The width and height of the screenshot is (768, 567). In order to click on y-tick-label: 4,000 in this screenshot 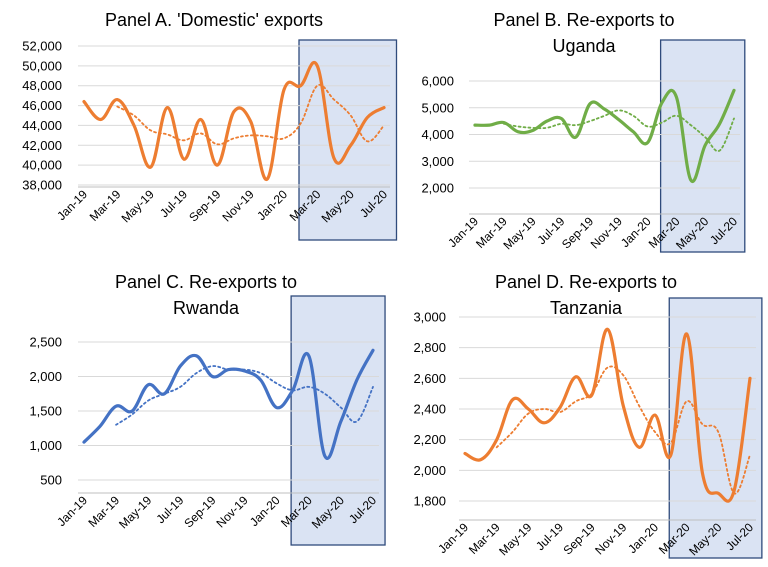, I will do `click(437, 134)`.